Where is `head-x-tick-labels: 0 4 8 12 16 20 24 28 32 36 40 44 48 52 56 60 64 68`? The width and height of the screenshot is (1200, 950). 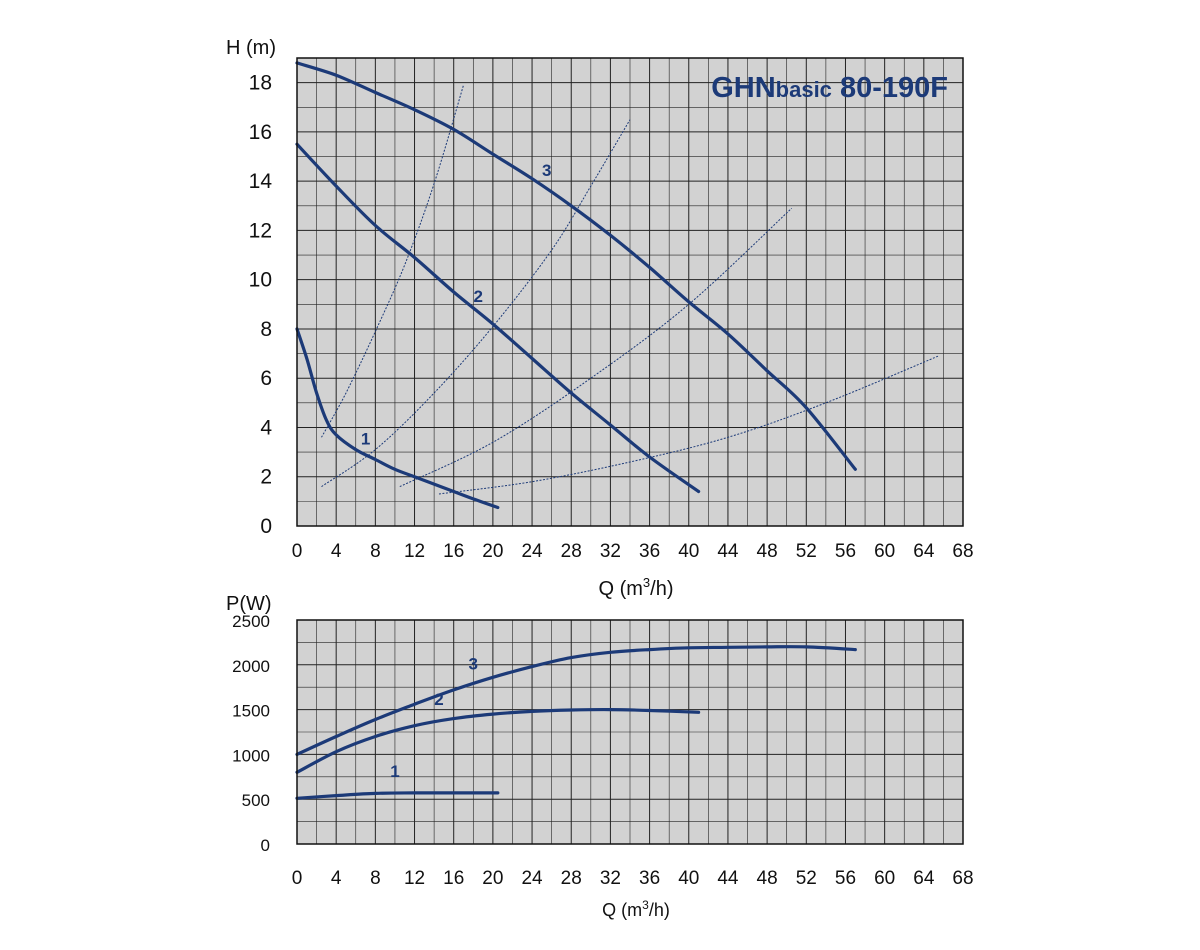 head-x-tick-labels: 0 4 8 12 16 20 24 28 32 36 40 44 48 52 56 60 64 68 is located at coordinates (633, 551).